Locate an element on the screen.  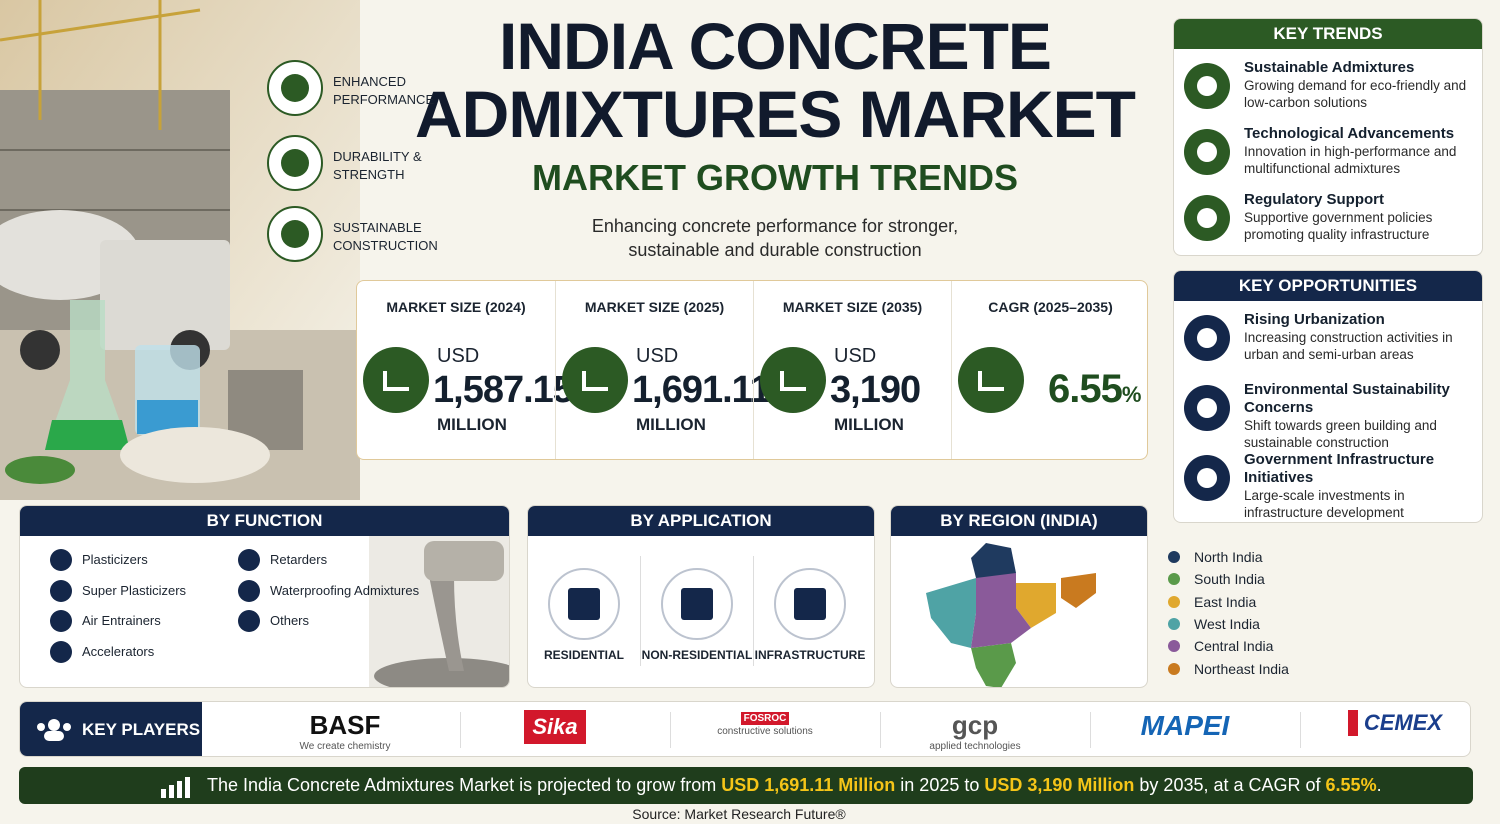
function-item: Air Entrainers is located at coordinates (121, 620).